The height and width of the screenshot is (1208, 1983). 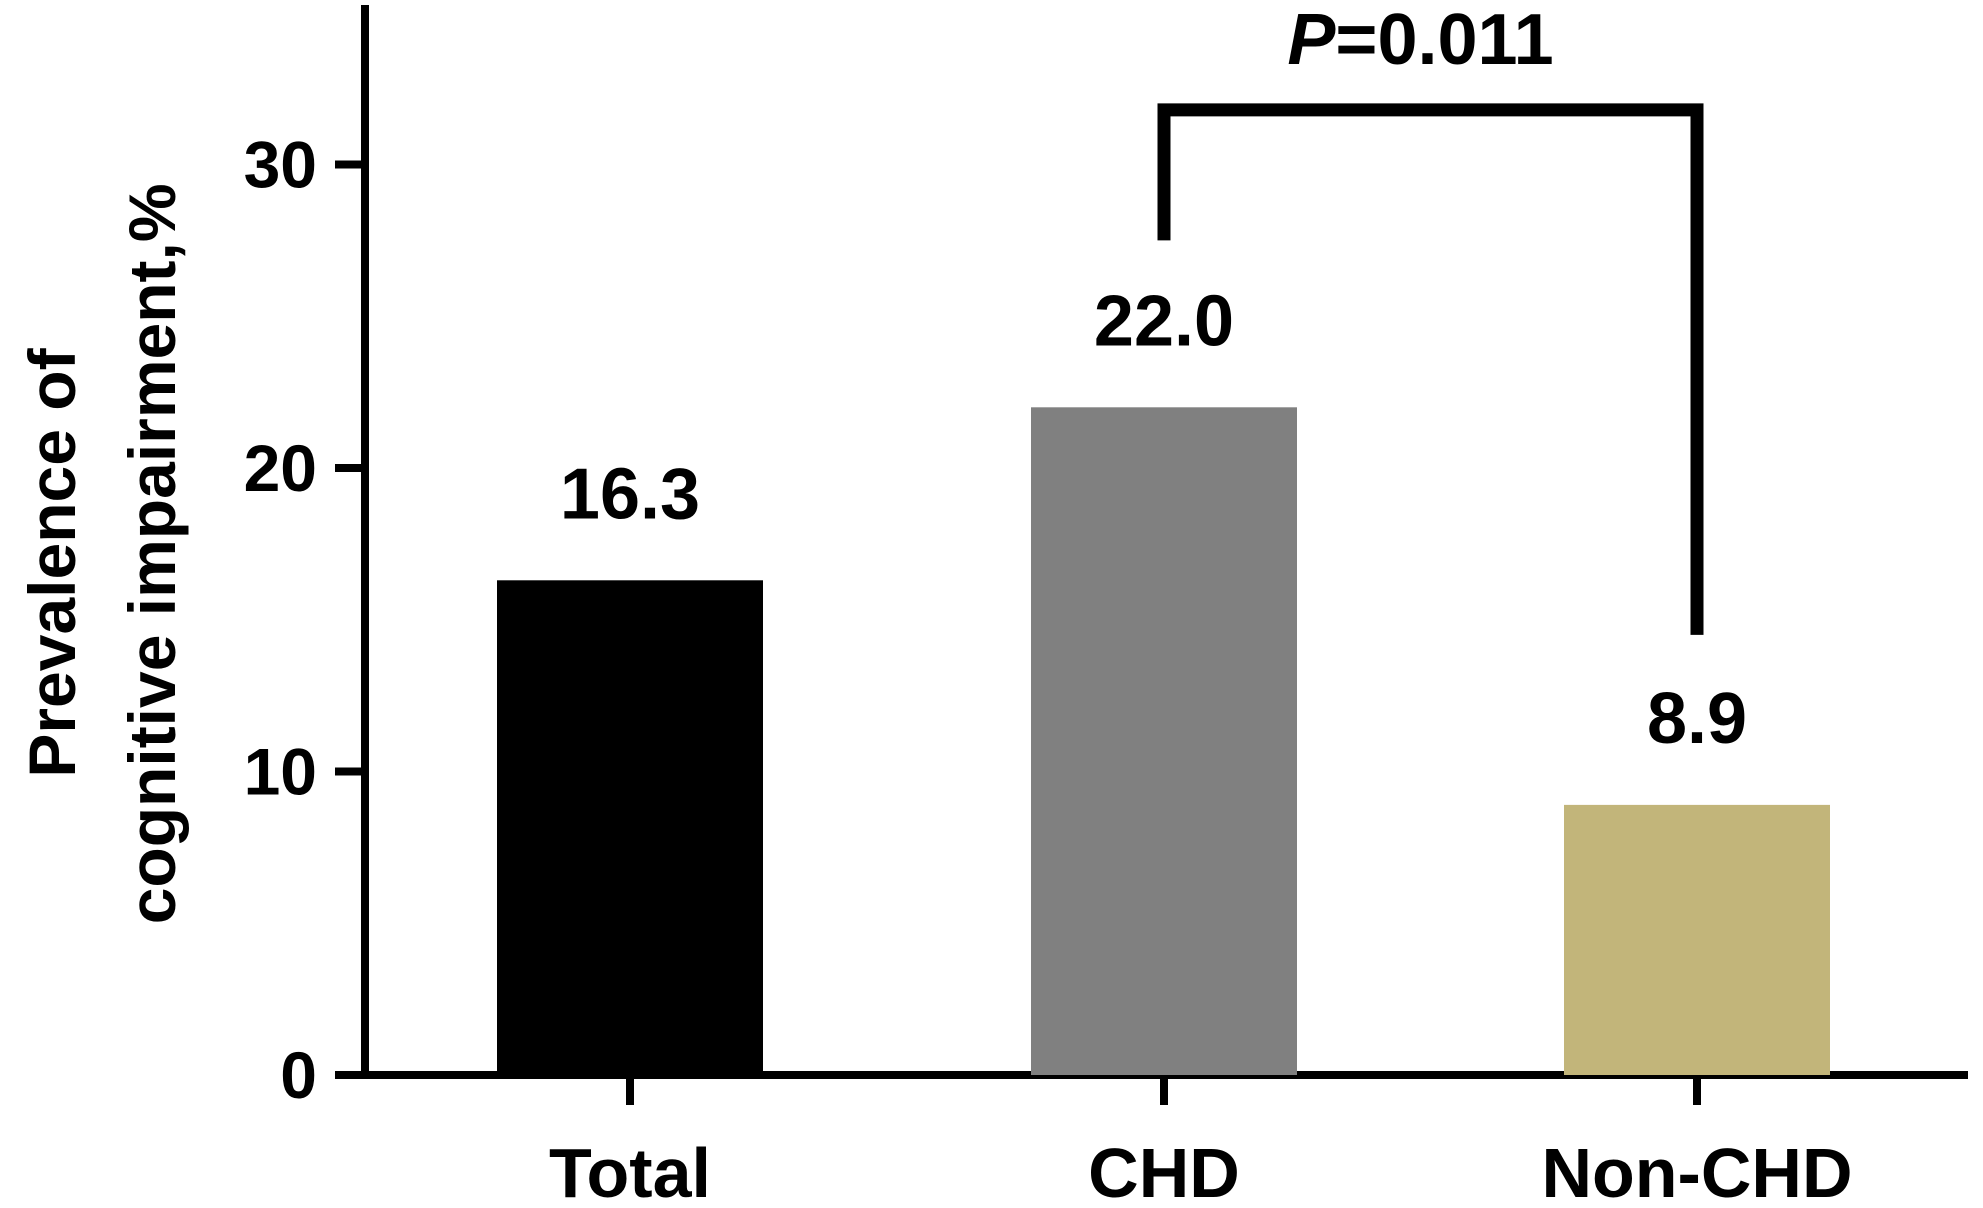 I want to click on significance-annotation, so click(x=1430, y=369).